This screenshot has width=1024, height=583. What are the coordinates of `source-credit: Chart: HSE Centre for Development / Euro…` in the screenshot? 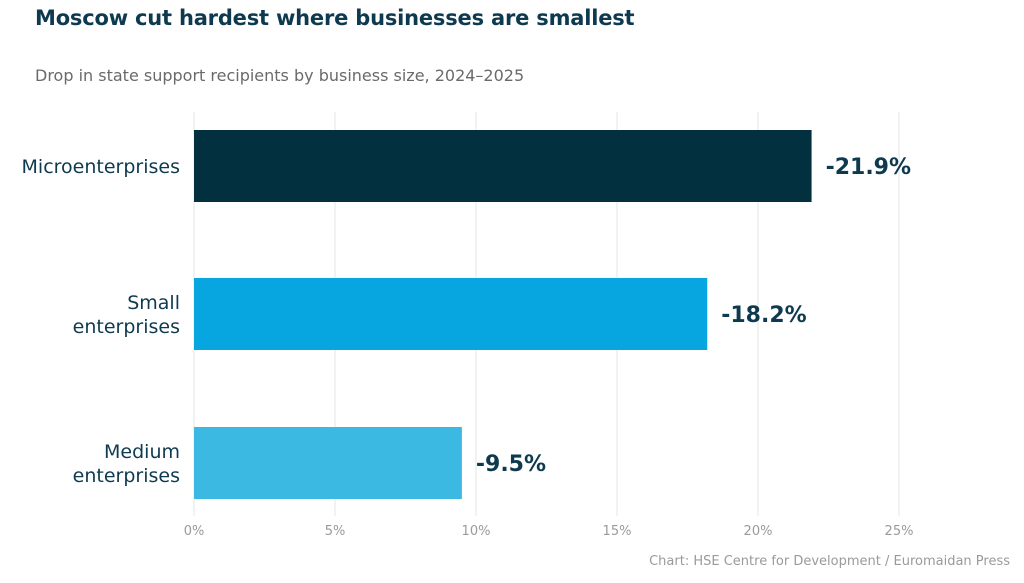 It's located at (829, 561).